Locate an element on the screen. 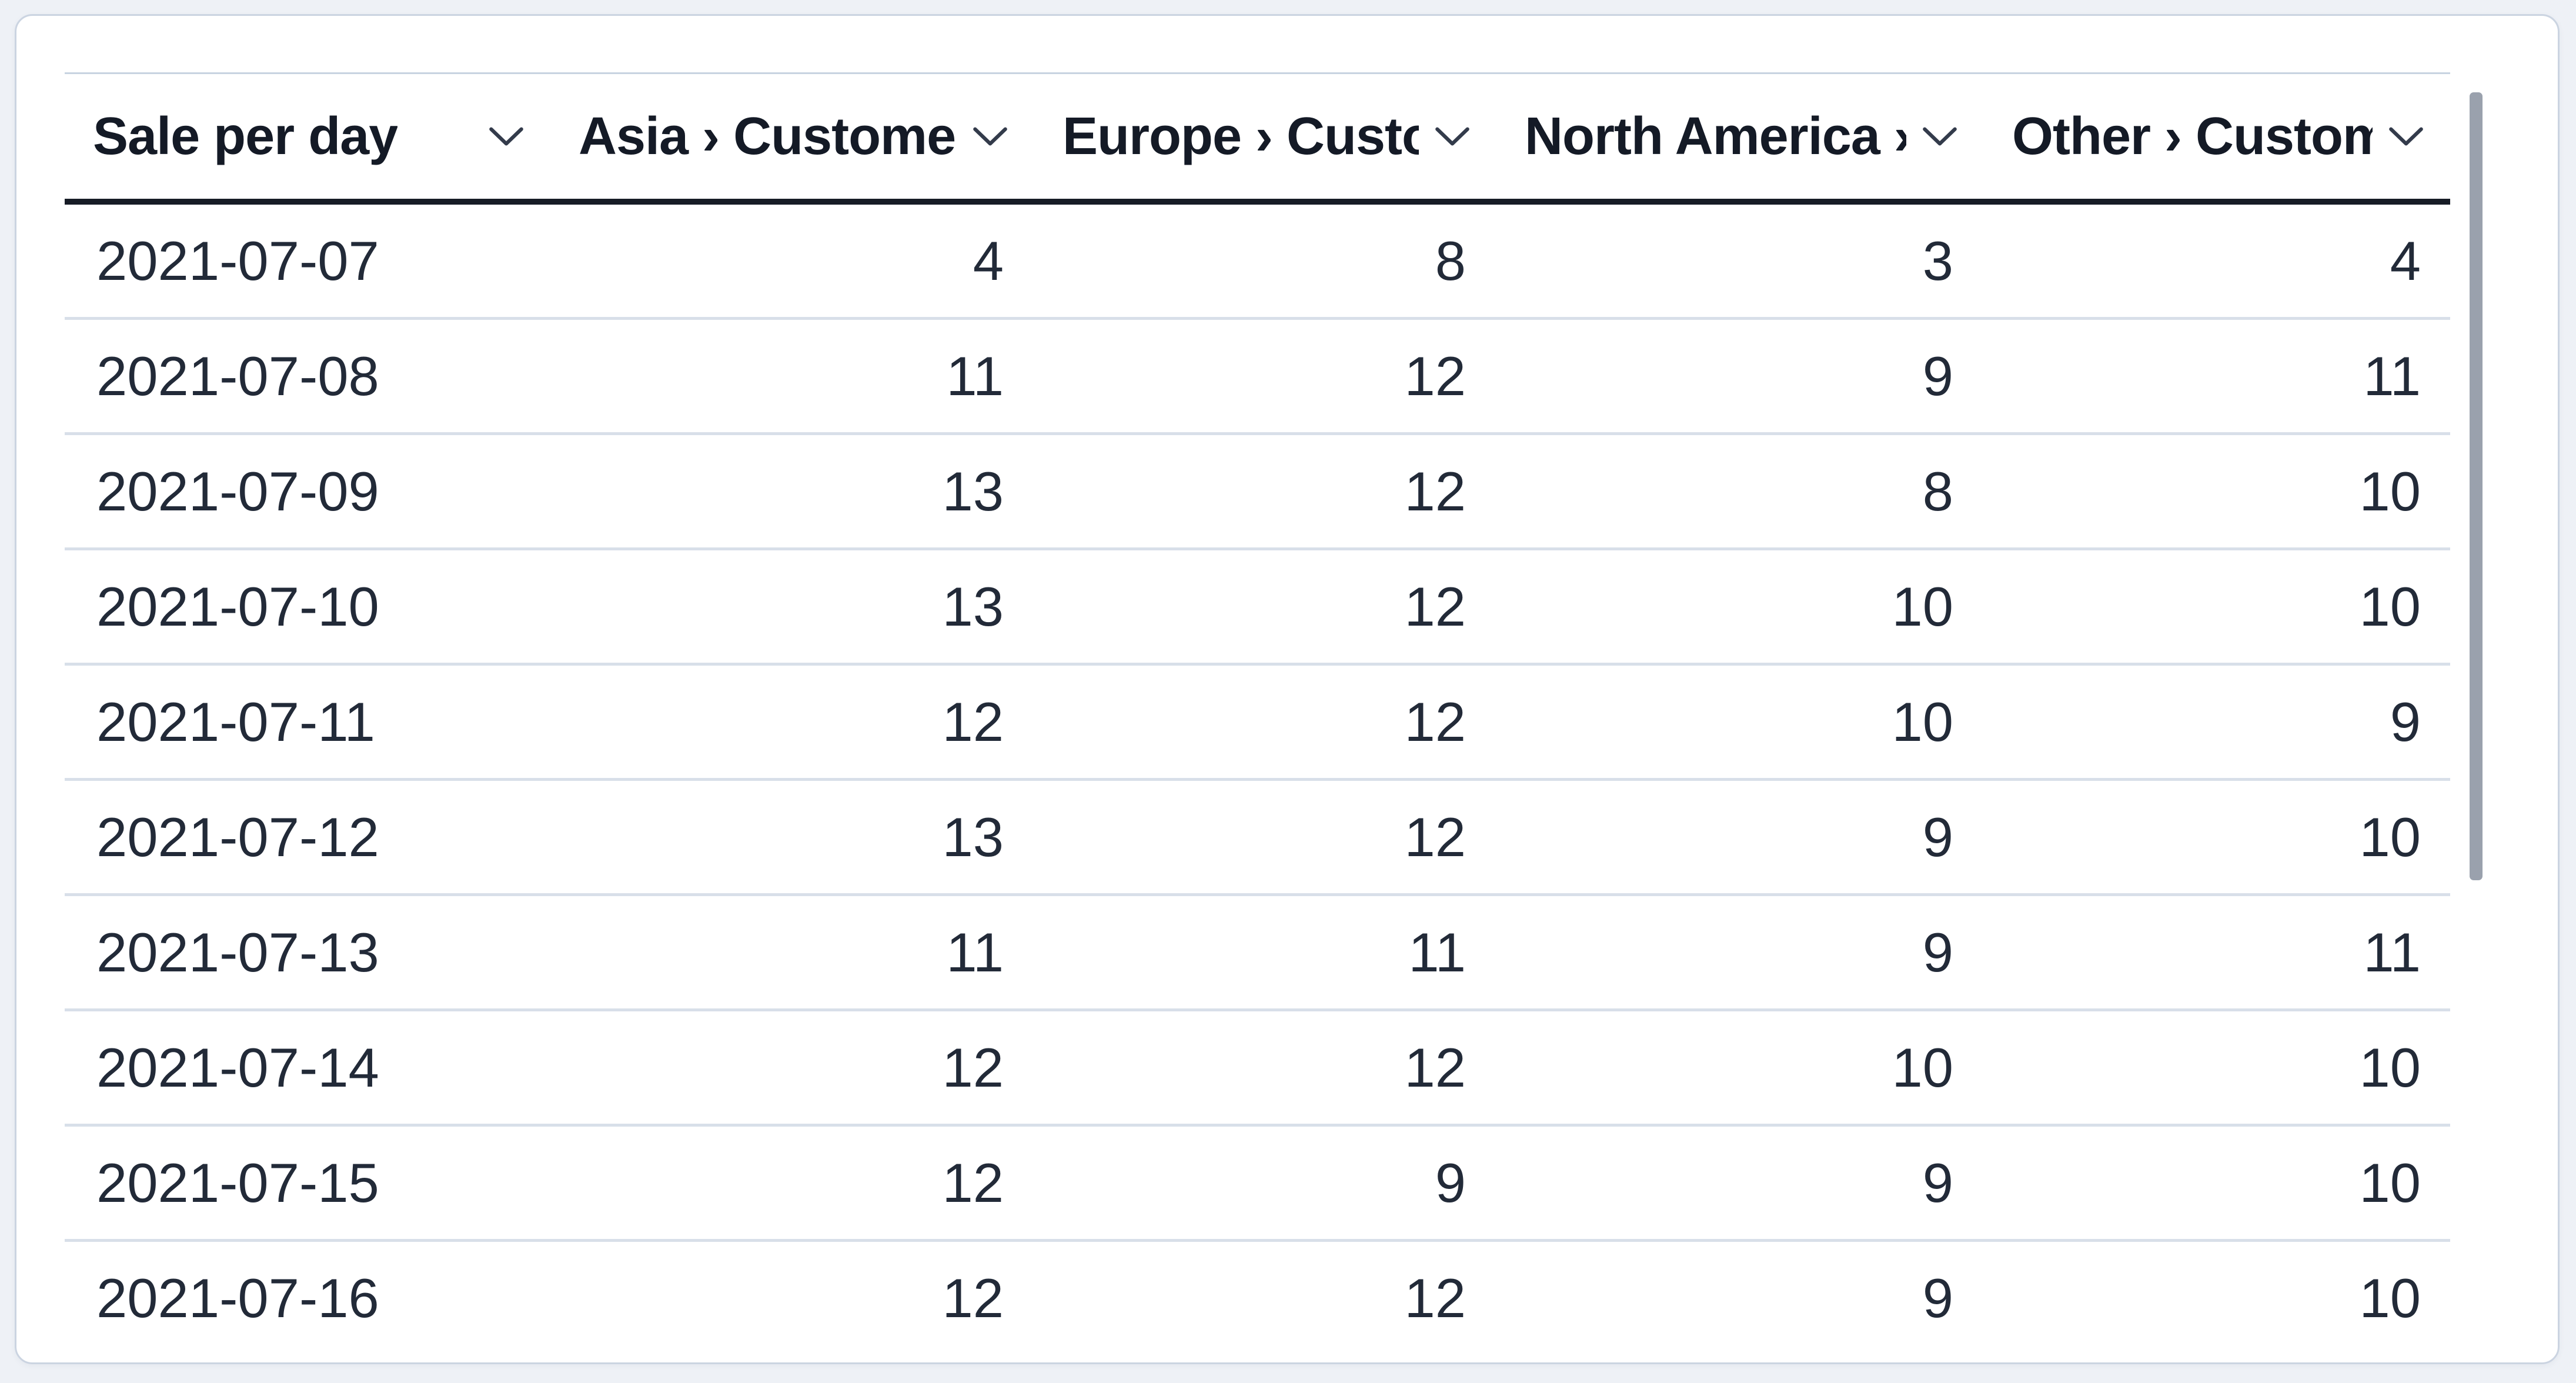 The width and height of the screenshot is (2576, 1383). cell-date: 2021-07-13 is located at coordinates (237, 952).